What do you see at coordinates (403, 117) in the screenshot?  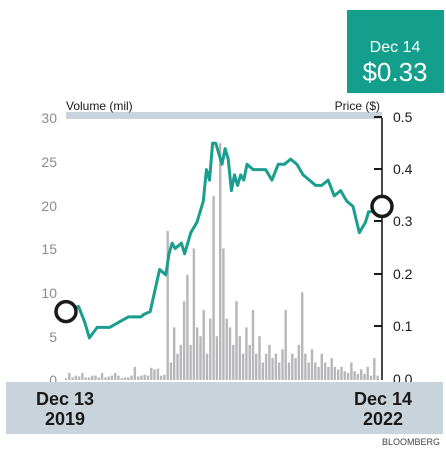 I see `right-tick-label: 0.5` at bounding box center [403, 117].